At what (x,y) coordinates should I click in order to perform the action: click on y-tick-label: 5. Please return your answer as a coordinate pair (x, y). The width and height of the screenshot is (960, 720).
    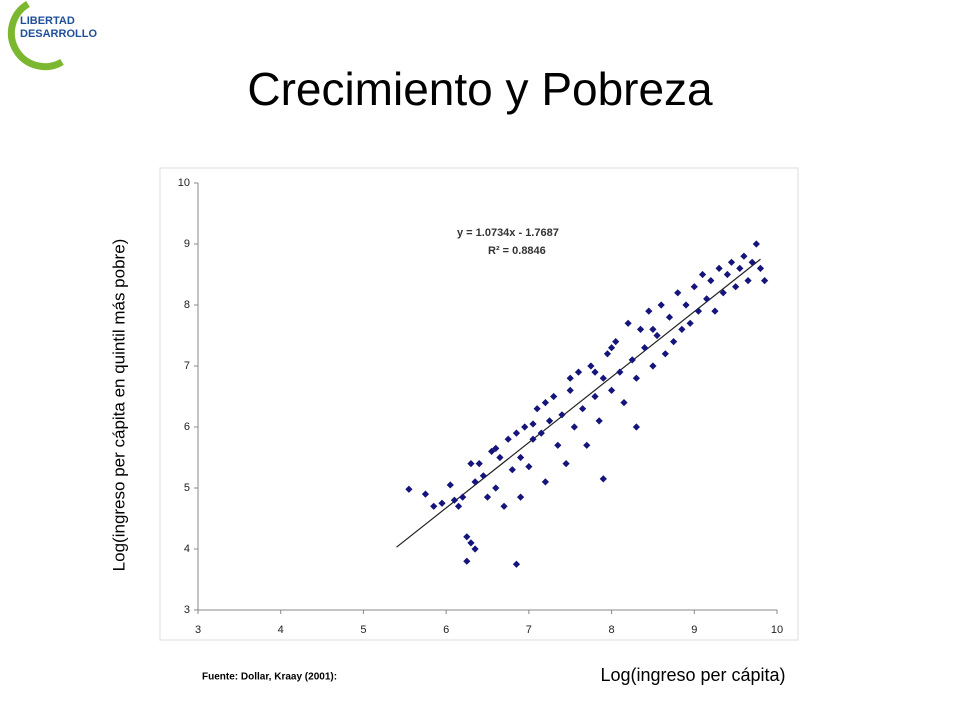
    Looking at the image, I should click on (187, 488).